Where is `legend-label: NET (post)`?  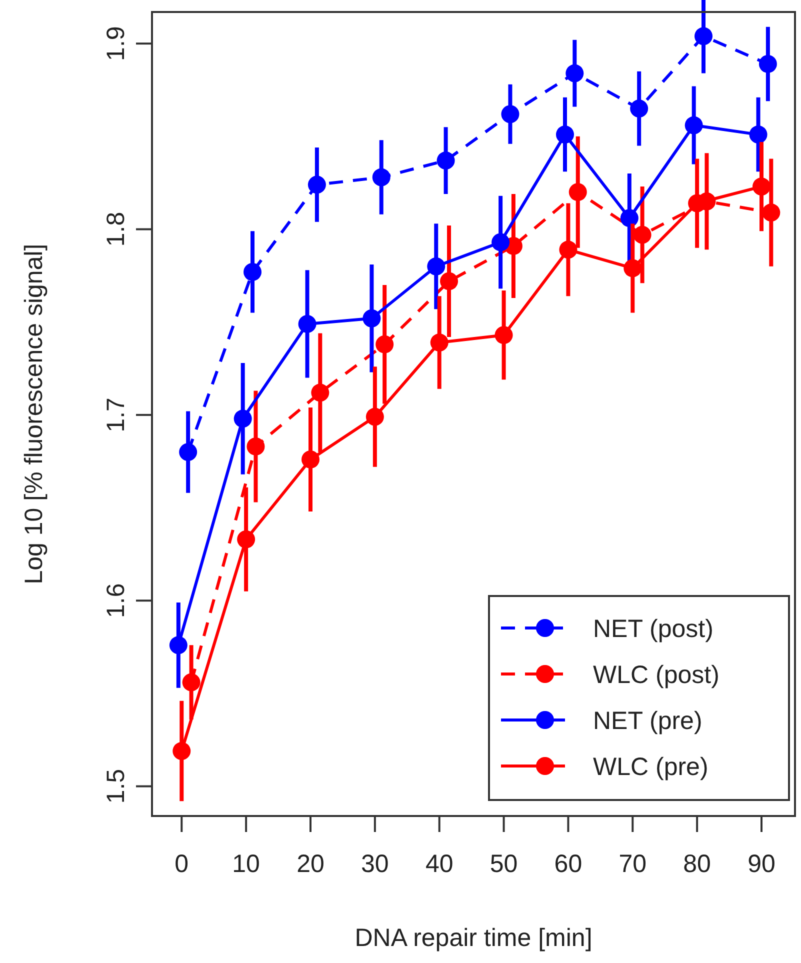 legend-label: NET (post) is located at coordinates (653, 629).